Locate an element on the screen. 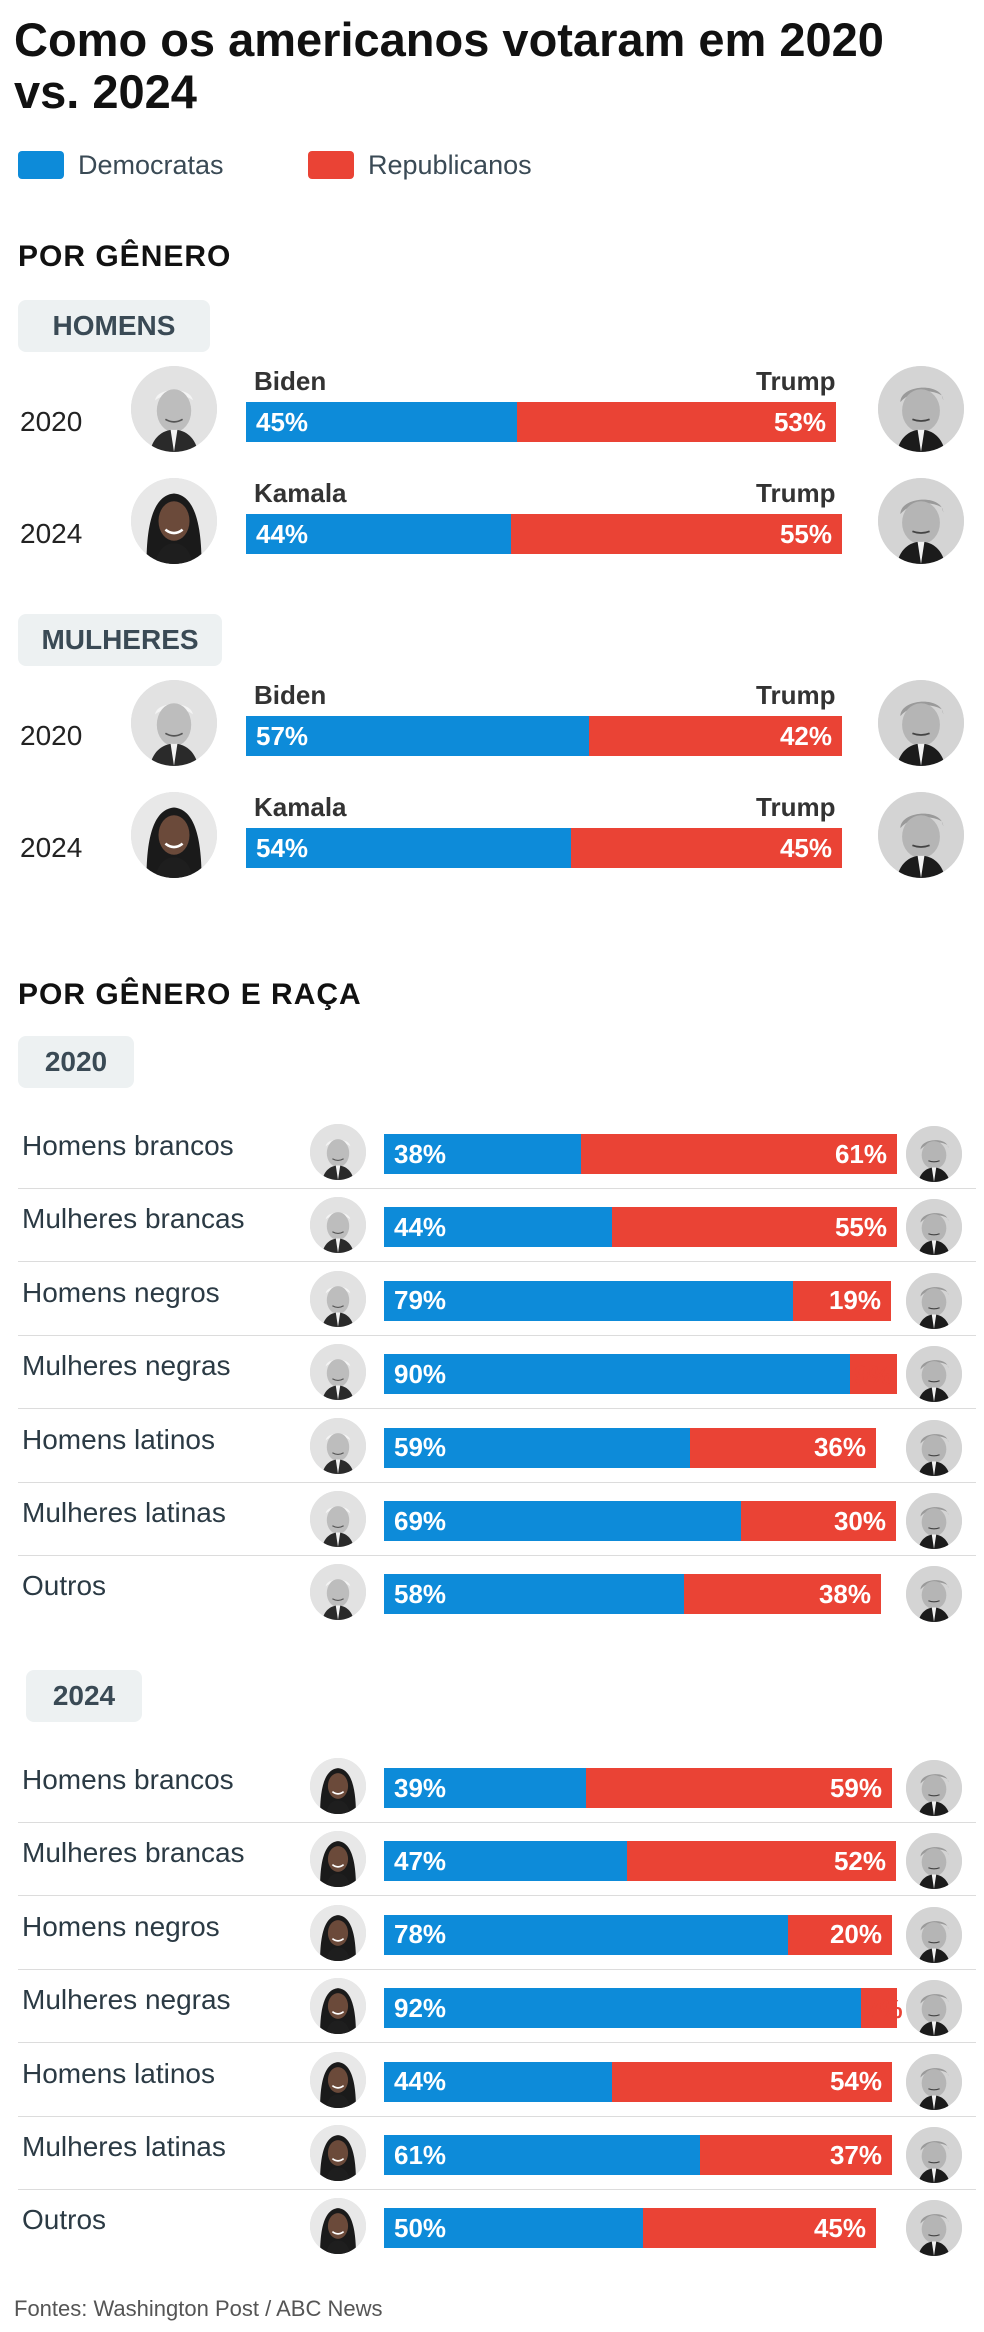 This screenshot has width=984, height=2332. group-vote-bar-rep: 19% is located at coordinates (842, 1300).